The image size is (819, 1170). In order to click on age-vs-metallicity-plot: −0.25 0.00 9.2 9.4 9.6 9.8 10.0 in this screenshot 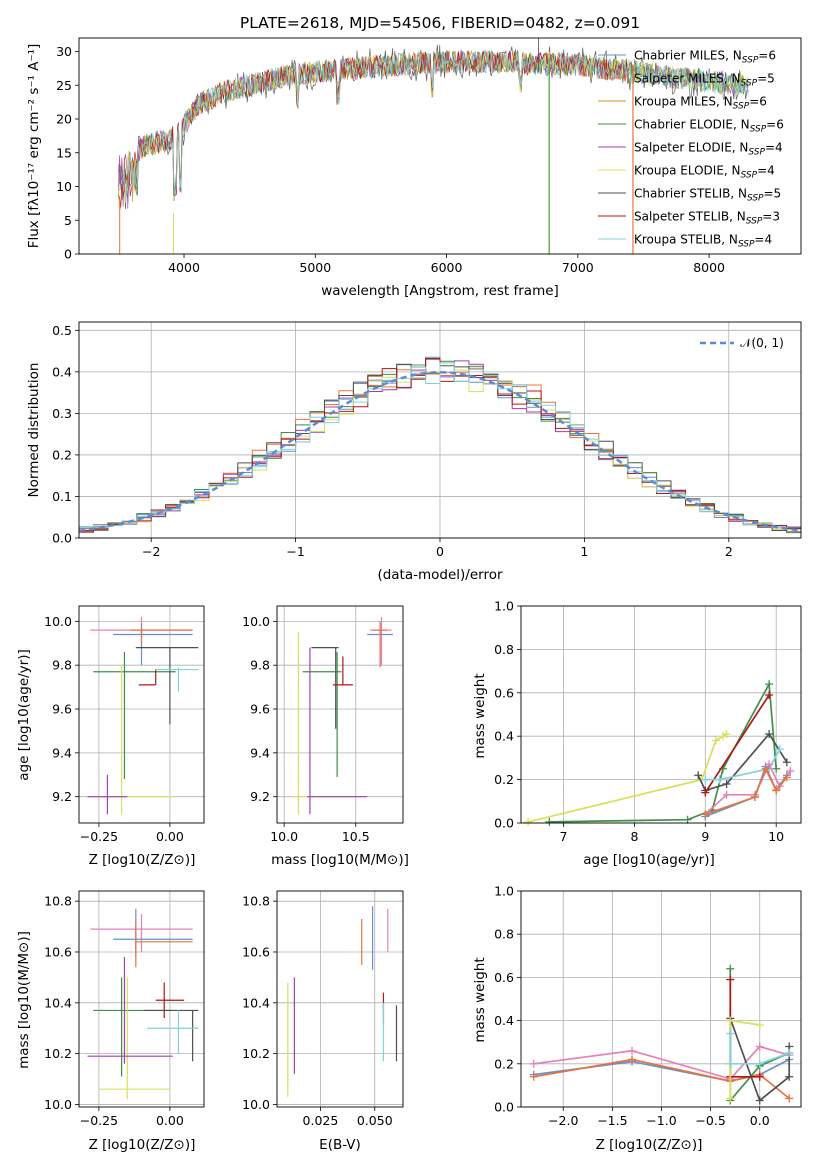, I will do `click(124, 724)`.